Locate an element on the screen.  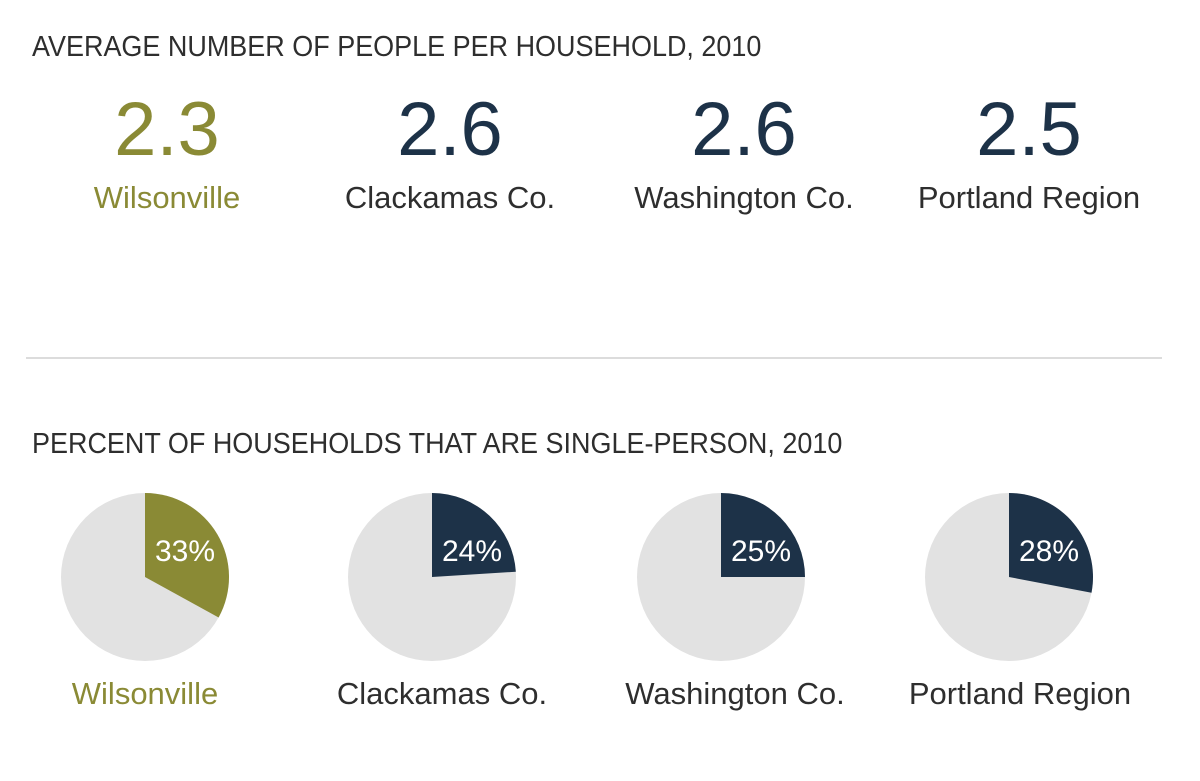
pie-value-label-portland: 28% is located at coordinates (1049, 551).